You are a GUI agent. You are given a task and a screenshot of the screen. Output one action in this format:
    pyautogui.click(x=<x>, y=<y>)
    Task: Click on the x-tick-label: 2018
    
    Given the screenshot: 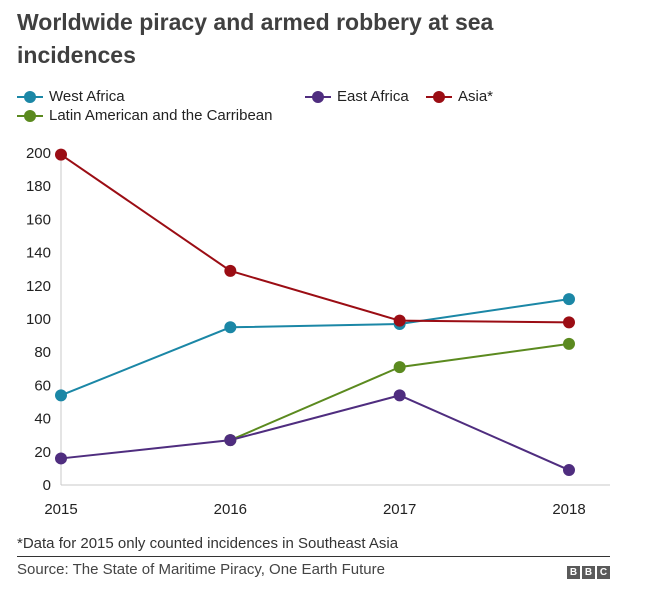 What is the action you would take?
    pyautogui.click(x=568, y=509)
    